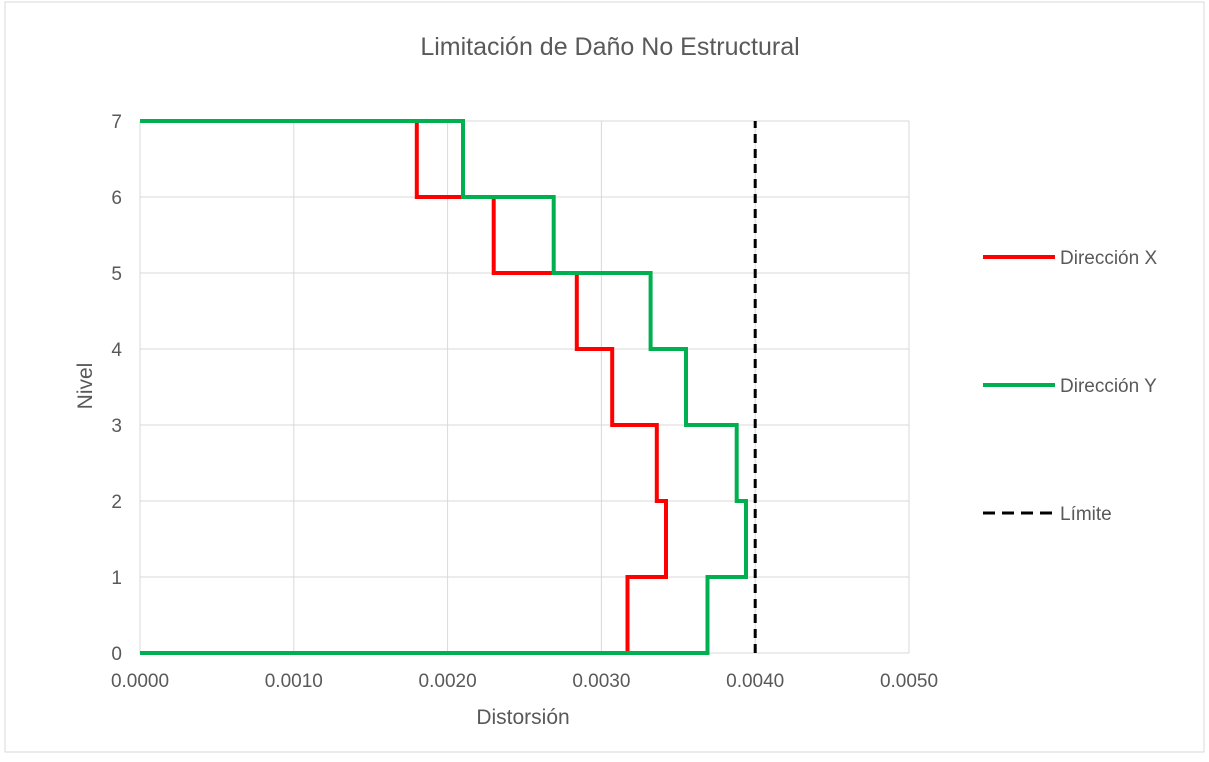  I want to click on x-tick-label: 0.0030, so click(601, 681).